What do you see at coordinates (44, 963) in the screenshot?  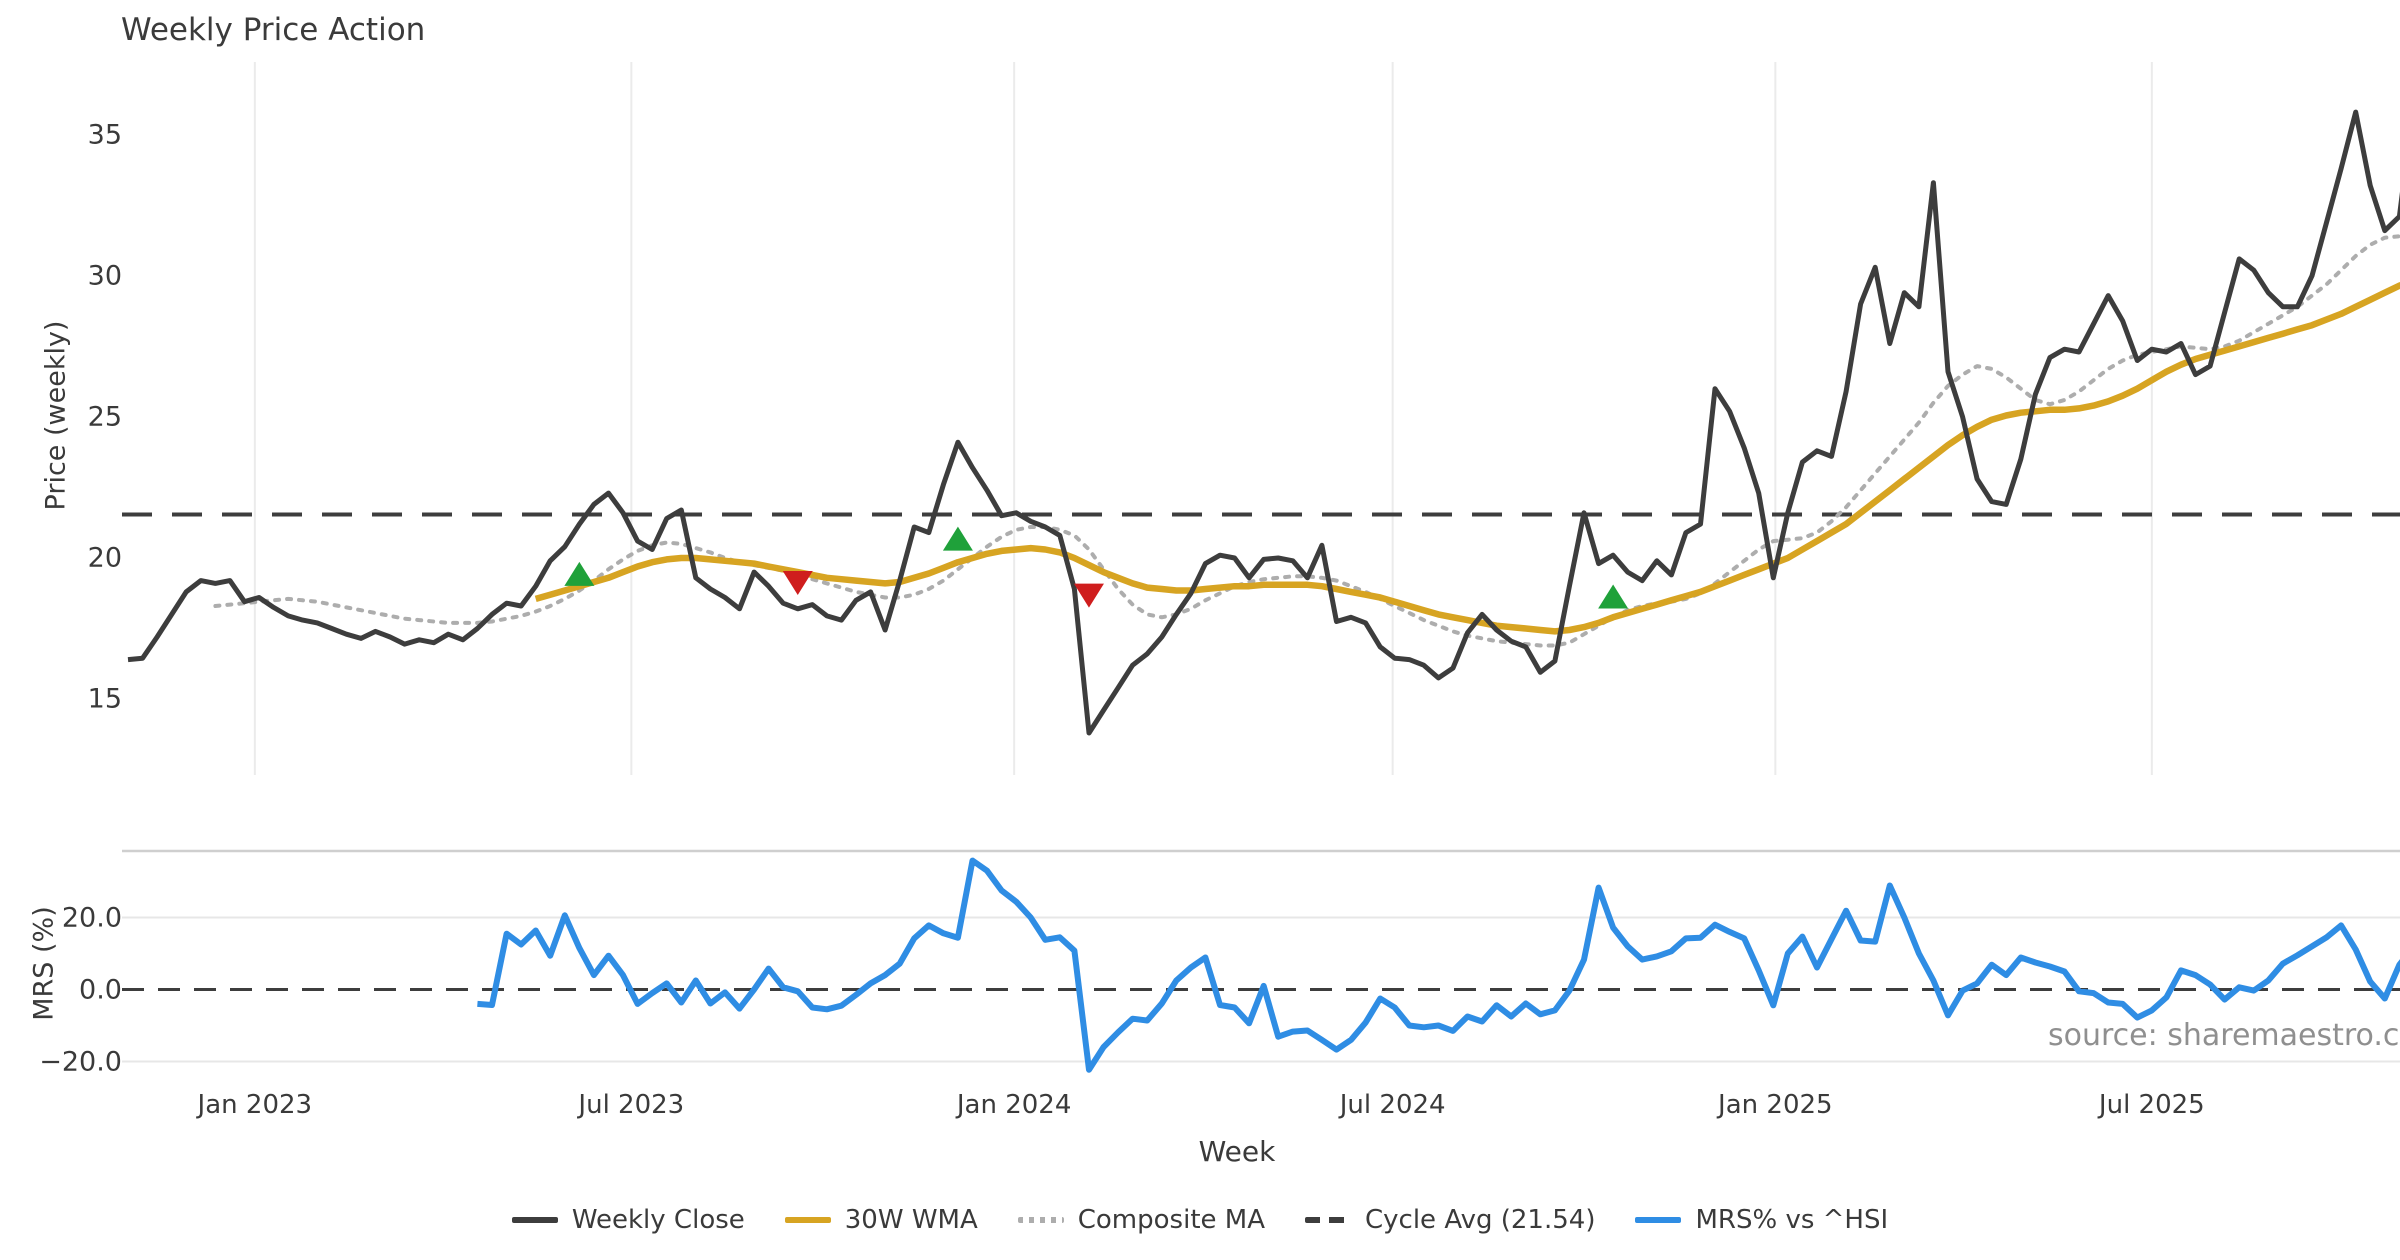 I see `mrs-axis-label: MRS (%)` at bounding box center [44, 963].